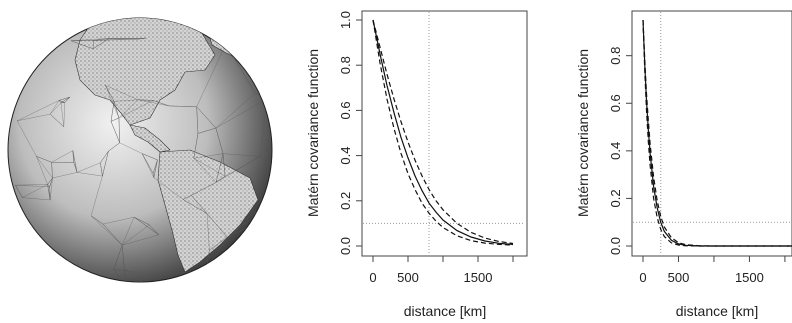  Describe the element at coordinates (345, 156) in the screenshot. I see `y-tick-label: 0.4` at that location.